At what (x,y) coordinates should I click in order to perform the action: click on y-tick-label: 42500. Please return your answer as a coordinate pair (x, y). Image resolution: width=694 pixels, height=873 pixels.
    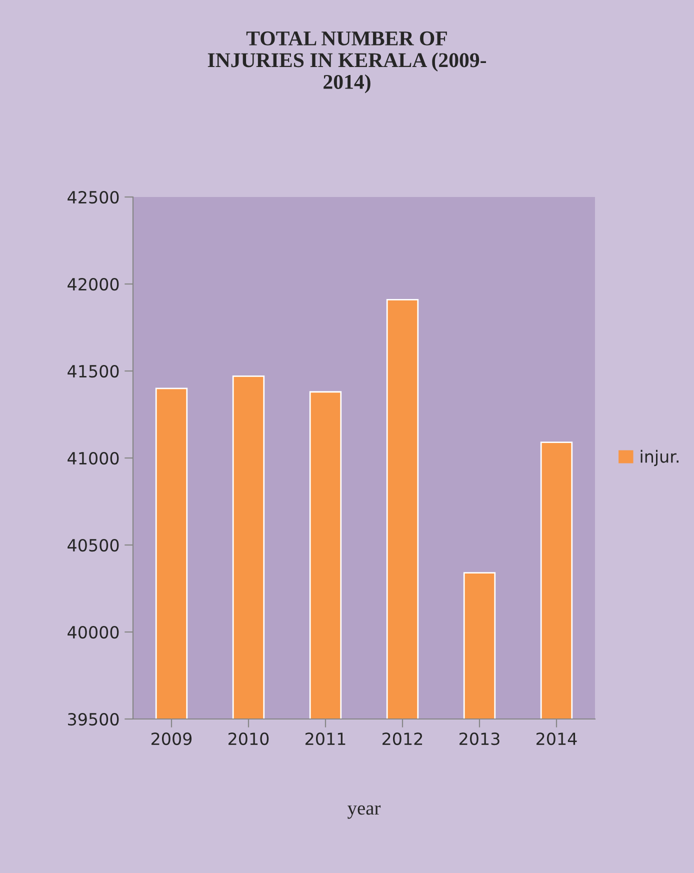
    Looking at the image, I should click on (93, 197).